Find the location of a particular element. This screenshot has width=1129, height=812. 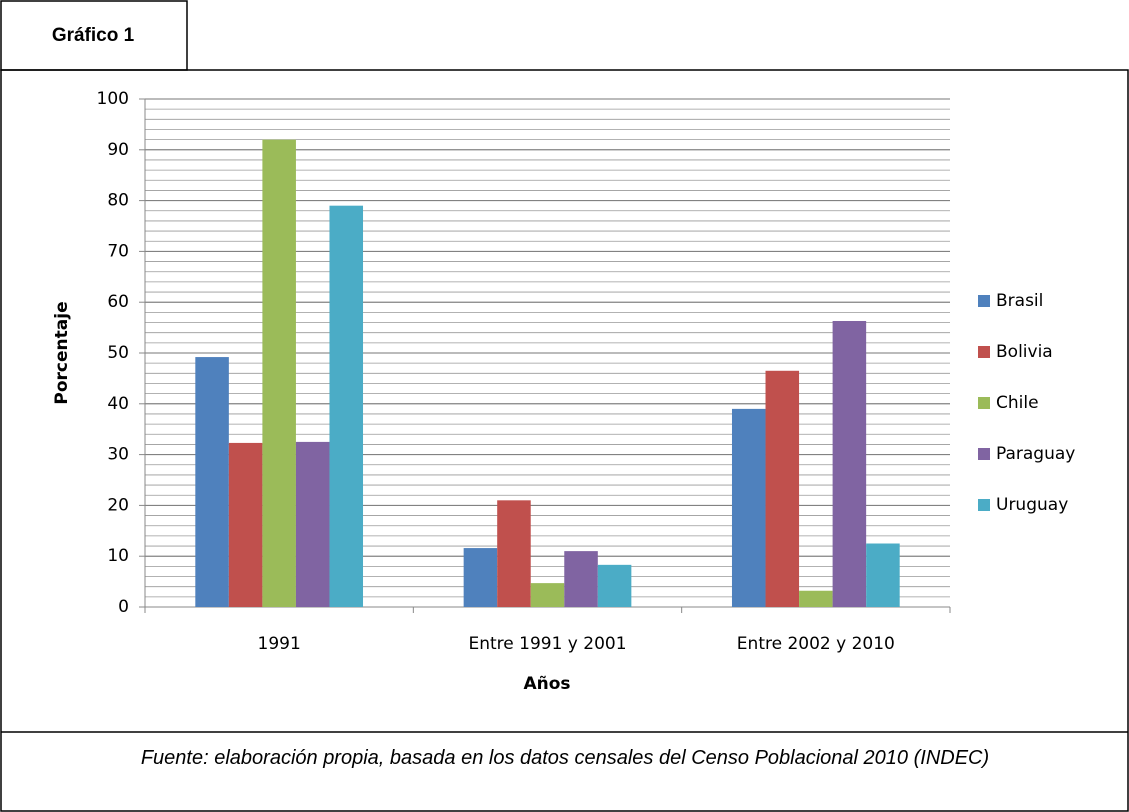

x-tick-label: Entre 1991 y 2001 is located at coordinates (547, 644).